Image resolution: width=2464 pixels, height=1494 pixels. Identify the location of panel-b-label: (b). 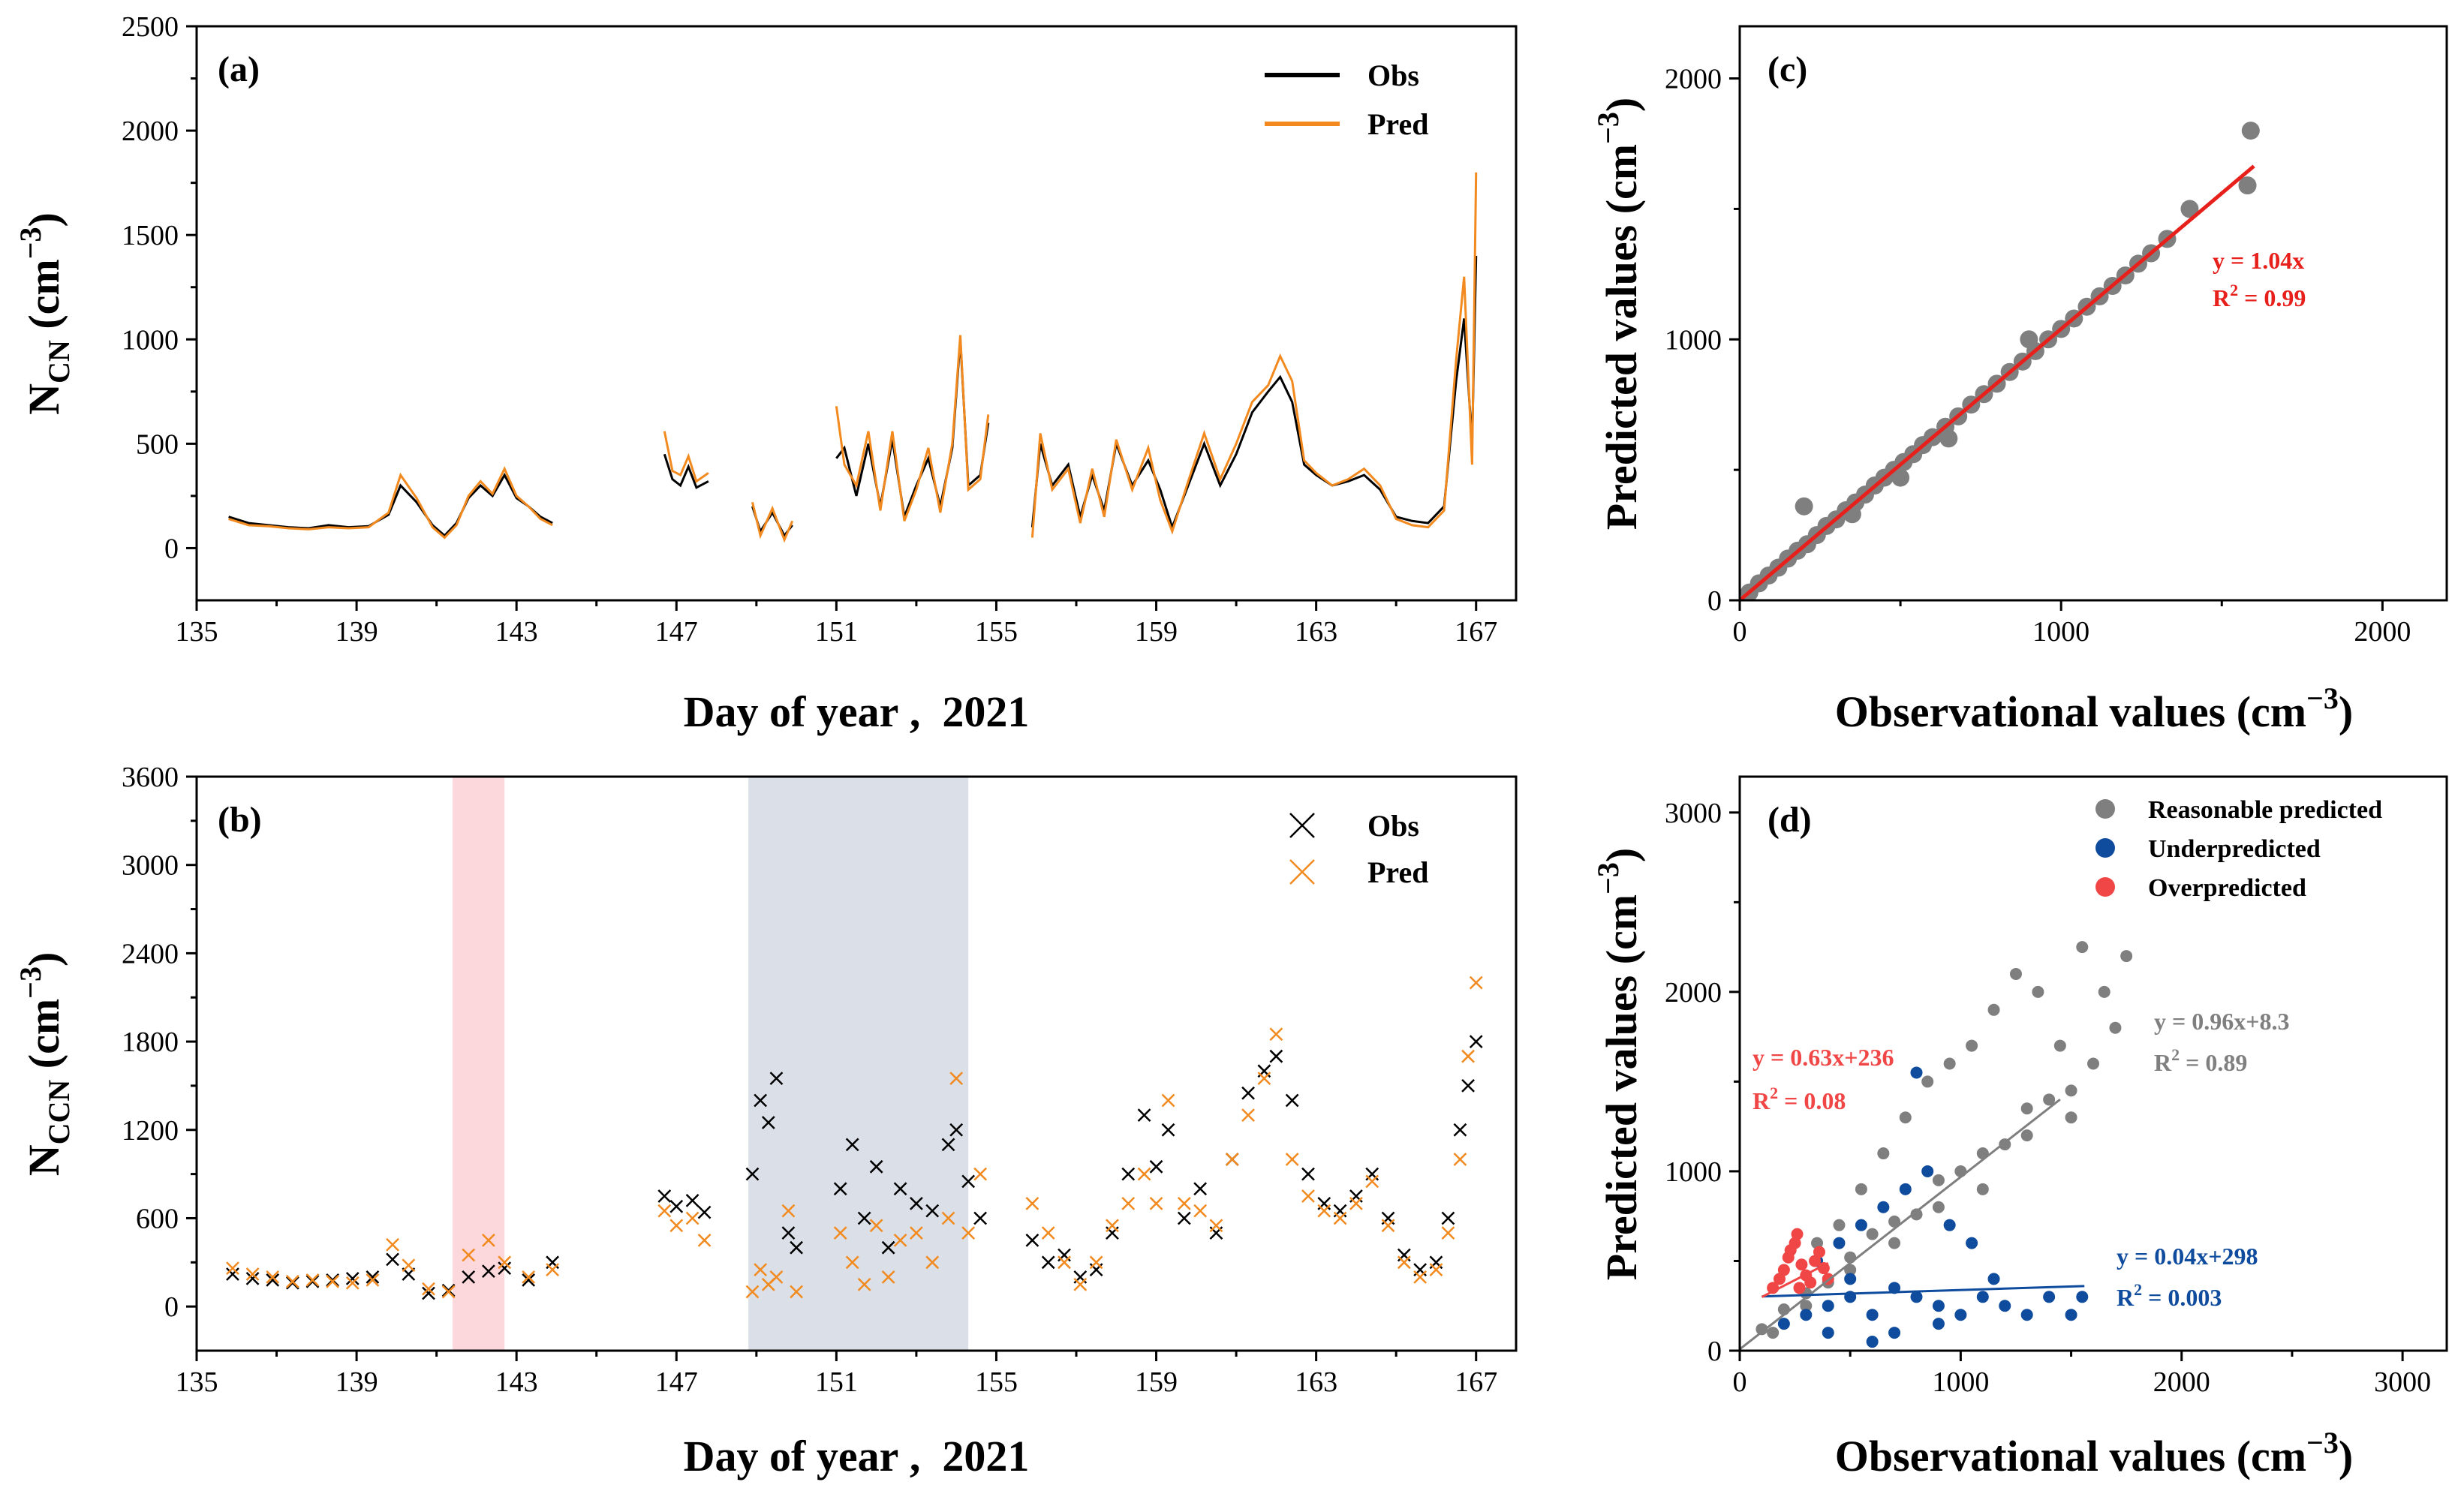
(240, 820).